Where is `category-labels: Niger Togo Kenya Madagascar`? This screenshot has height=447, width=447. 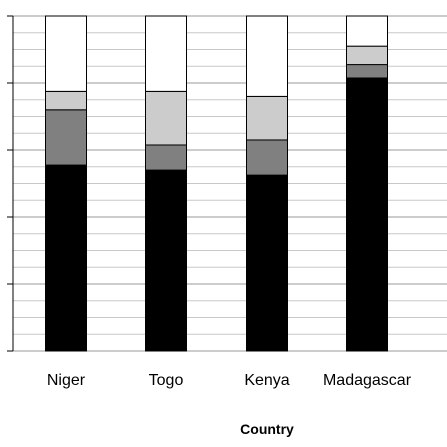
category-labels: Niger Togo Kenya Madagascar is located at coordinates (229, 380).